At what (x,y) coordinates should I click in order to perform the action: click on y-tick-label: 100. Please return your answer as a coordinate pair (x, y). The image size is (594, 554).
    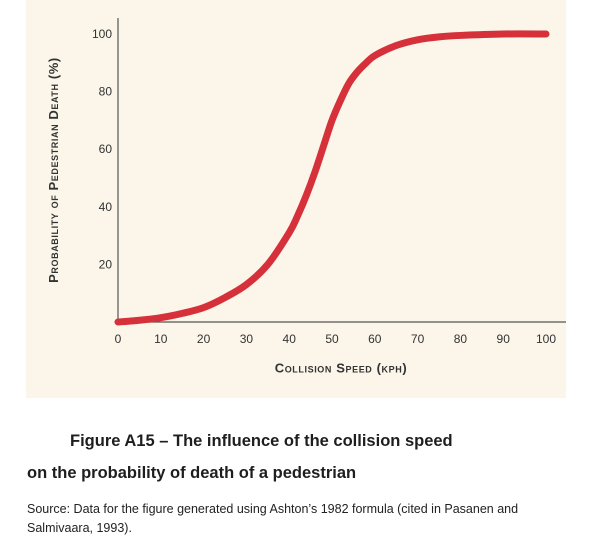
    Looking at the image, I should click on (102, 34).